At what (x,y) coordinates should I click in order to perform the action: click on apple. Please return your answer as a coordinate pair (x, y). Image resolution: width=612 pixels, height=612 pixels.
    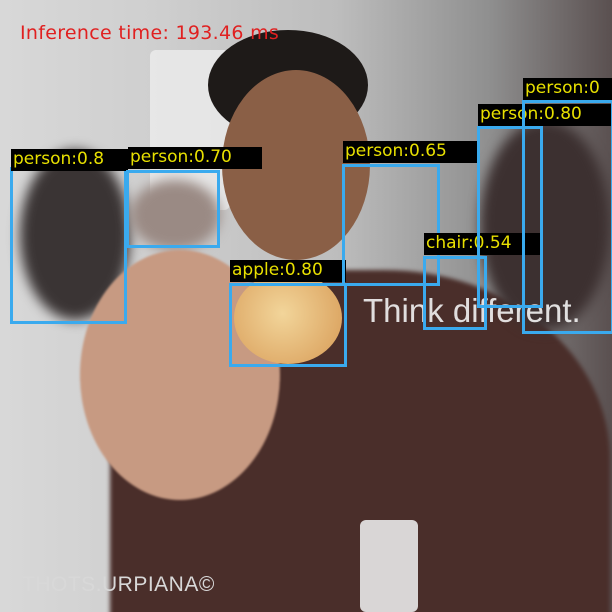
    Looking at the image, I should click on (288, 318).